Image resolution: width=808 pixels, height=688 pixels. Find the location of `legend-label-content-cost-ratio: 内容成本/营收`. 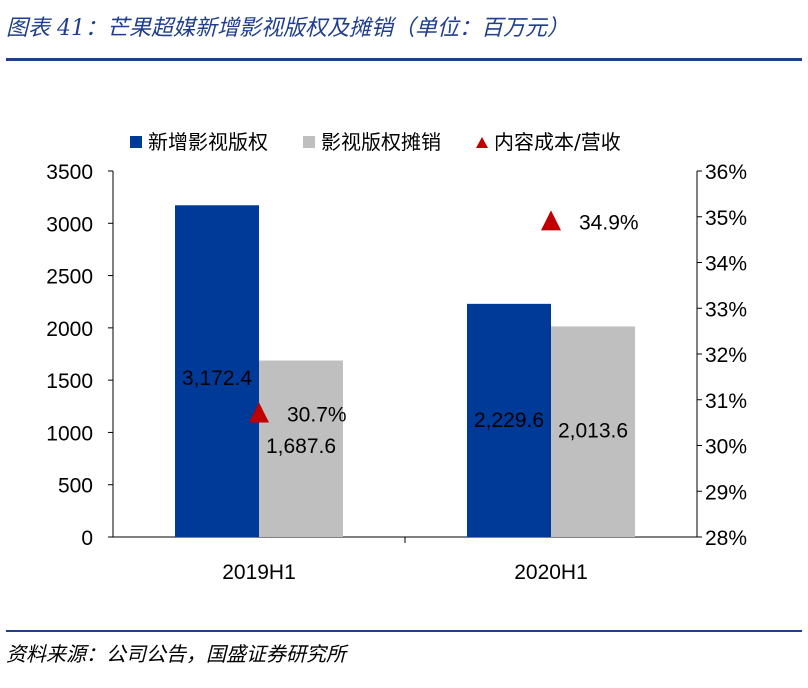

legend-label-content-cost-ratio: 内容成本/营收 is located at coordinates (557, 142).